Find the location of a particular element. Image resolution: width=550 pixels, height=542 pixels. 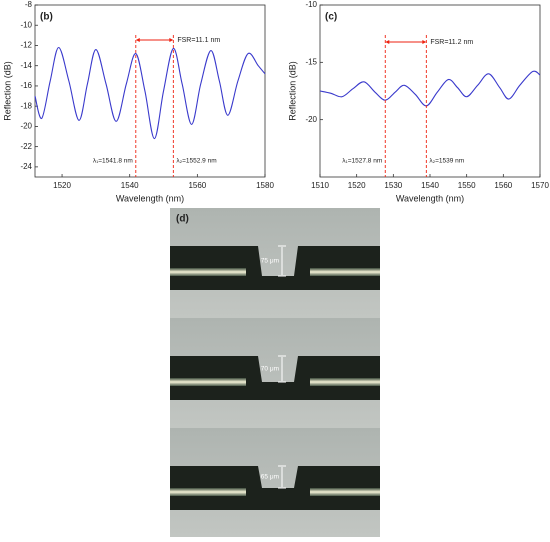

fsr-label: FSR=11.2 nm is located at coordinates (451, 42).